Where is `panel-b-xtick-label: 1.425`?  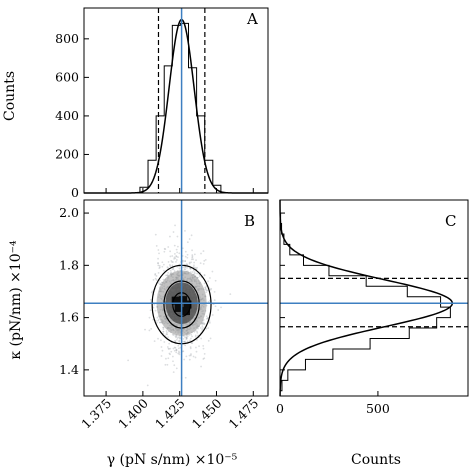
panel-b-xtick-label: 1.425 is located at coordinates (170, 414).